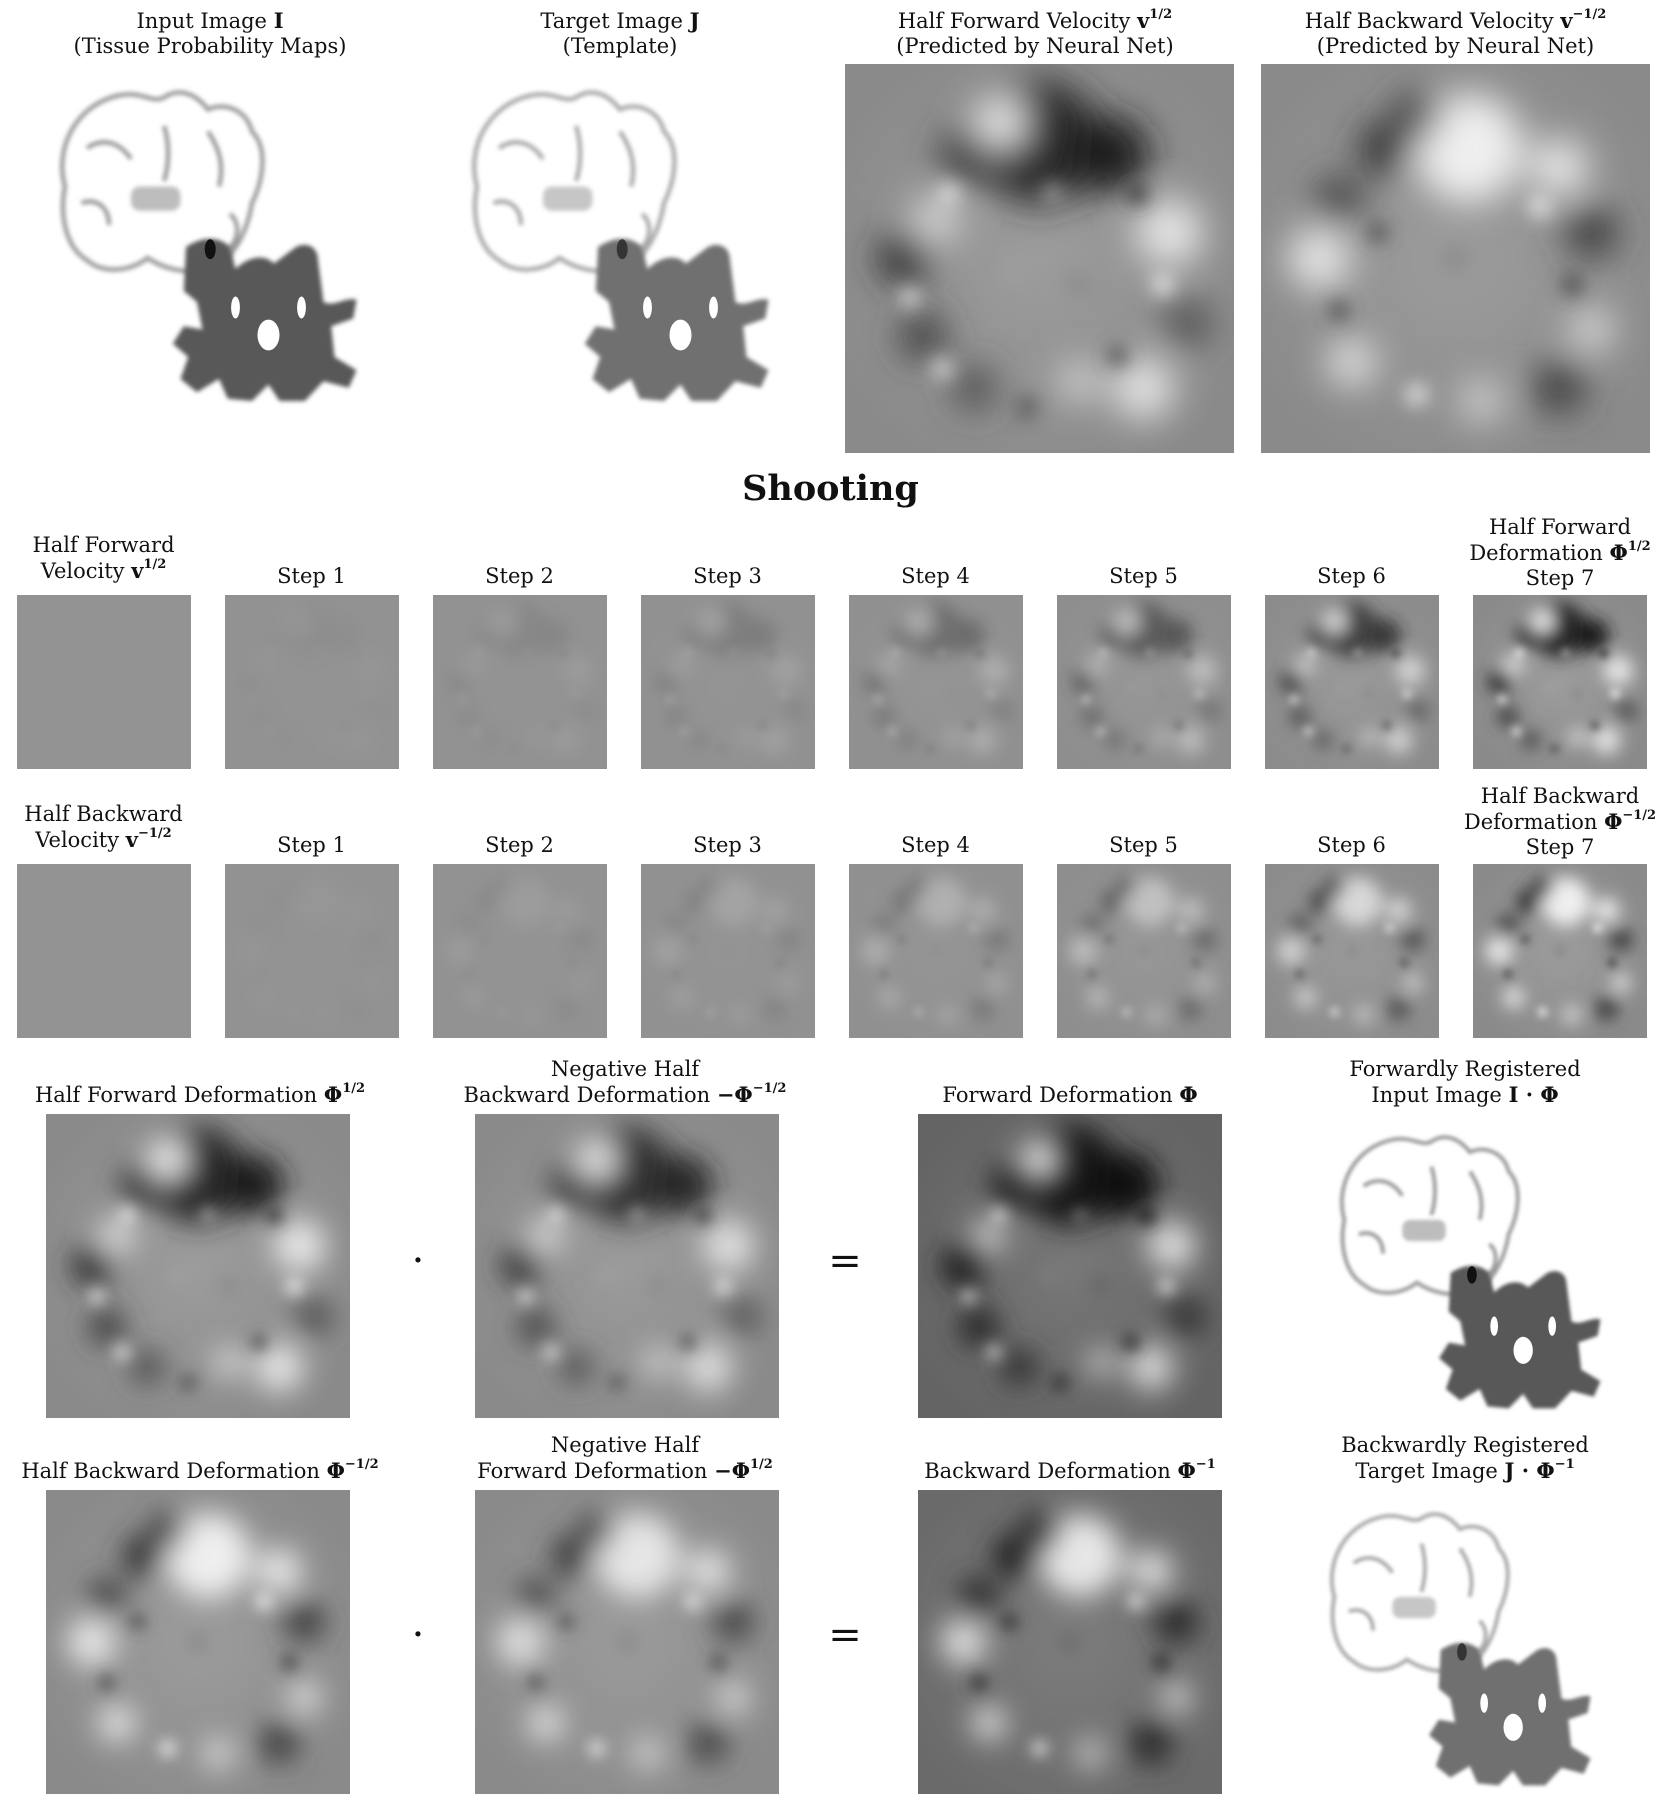 The width and height of the screenshot is (1661, 1799). Describe the element at coordinates (1560, 821) in the screenshot. I see `bwd-last-caption: Half Backward Deformation Φ−1/2 Step 7` at that location.